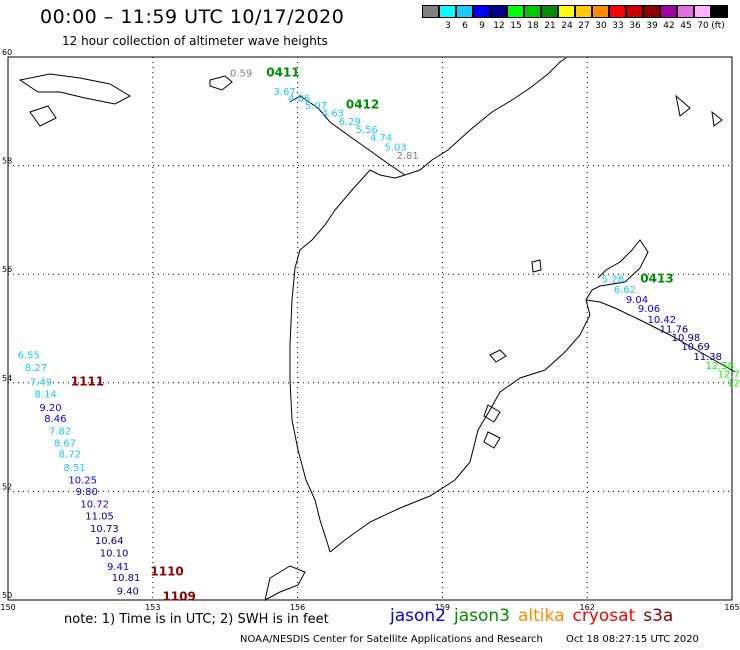 The image size is (740, 650). What do you see at coordinates (70, 455) in the screenshot?
I see `wave-height-value: 8.72` at bounding box center [70, 455].